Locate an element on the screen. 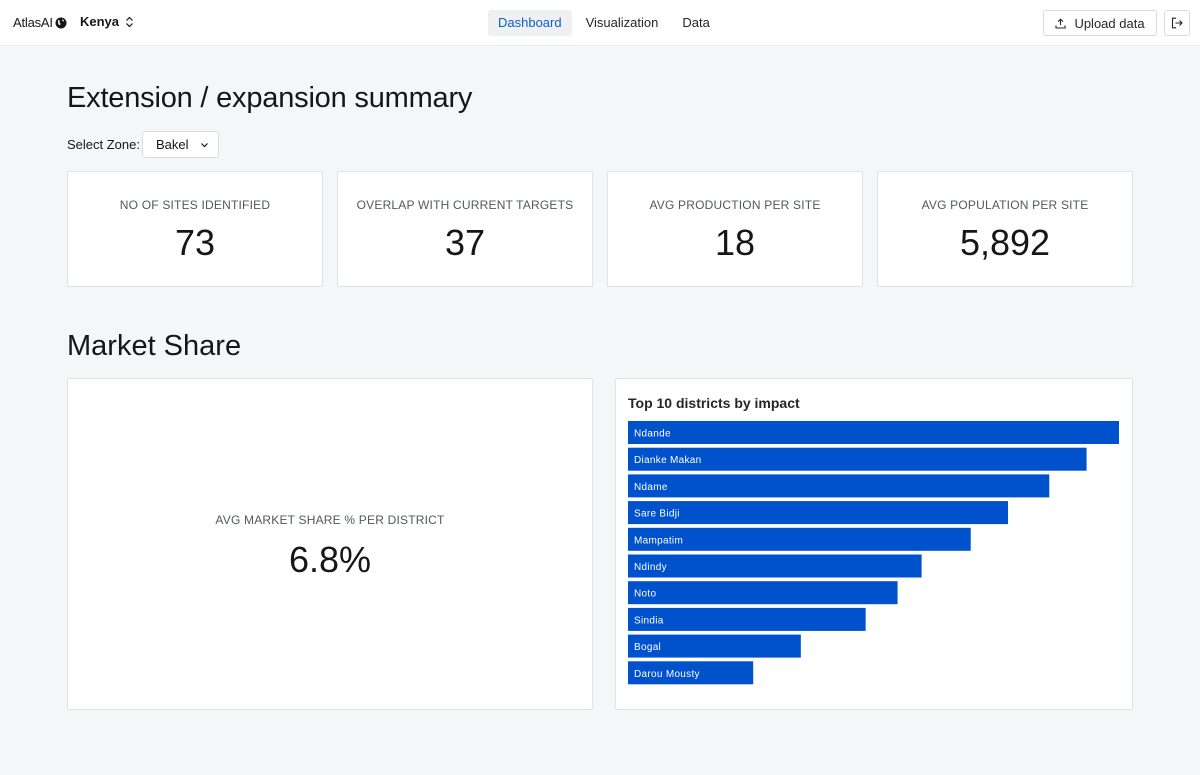  bar-bogal is located at coordinates (714, 646).